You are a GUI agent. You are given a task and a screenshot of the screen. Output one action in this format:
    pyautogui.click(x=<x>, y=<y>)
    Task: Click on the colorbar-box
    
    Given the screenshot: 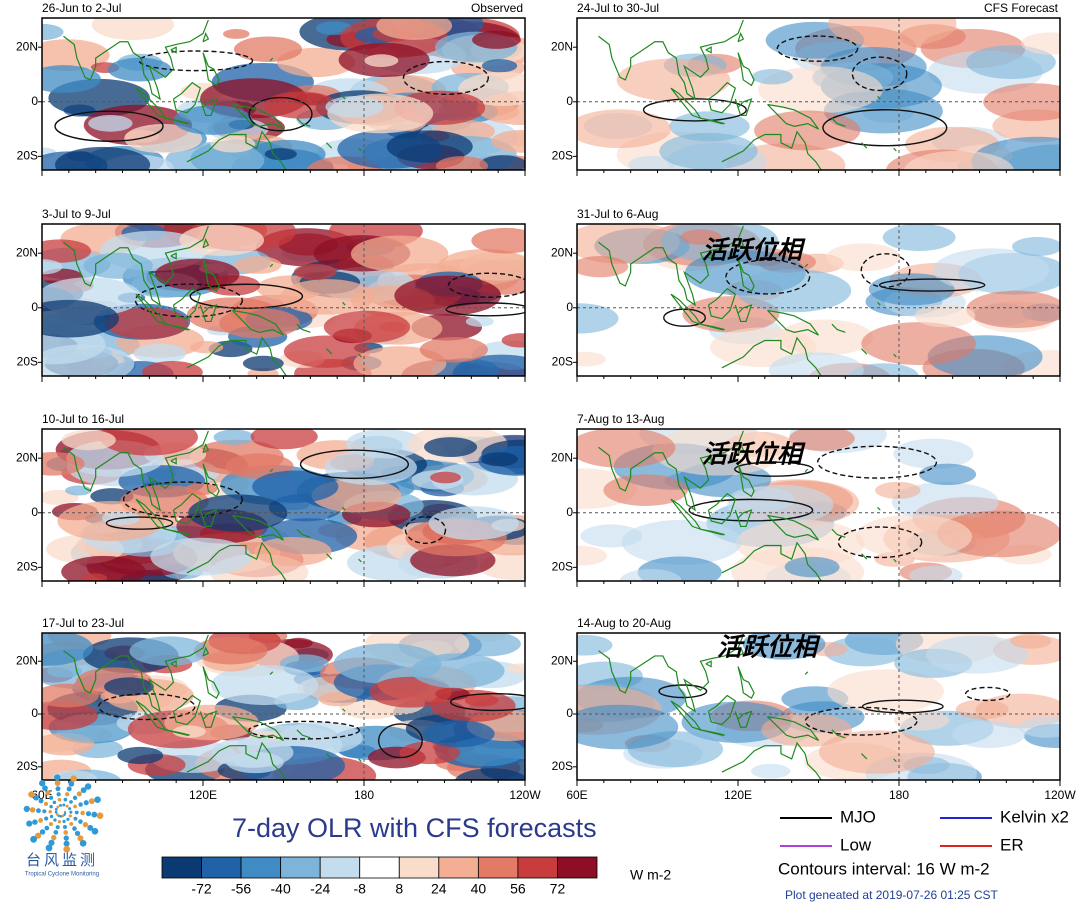 What is the action you would take?
    pyautogui.click(x=340, y=867)
    